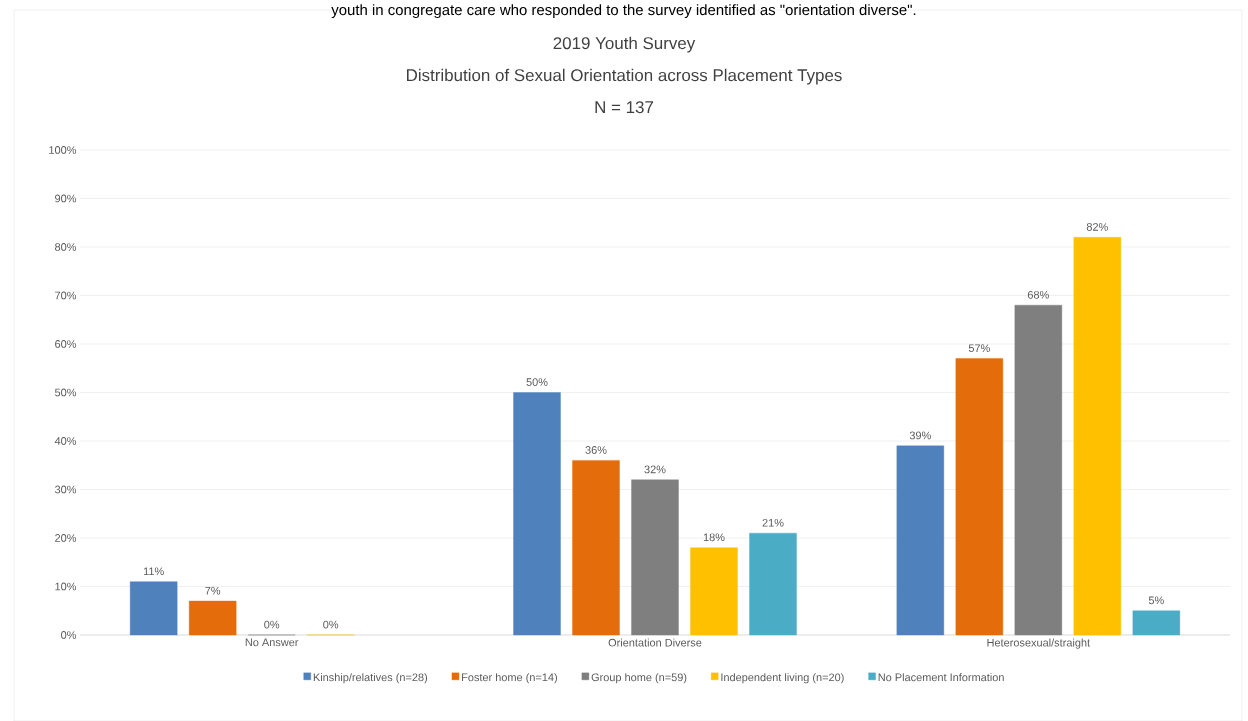  Describe the element at coordinates (66, 586) in the screenshot. I see `y-tick-label: 10%` at that location.